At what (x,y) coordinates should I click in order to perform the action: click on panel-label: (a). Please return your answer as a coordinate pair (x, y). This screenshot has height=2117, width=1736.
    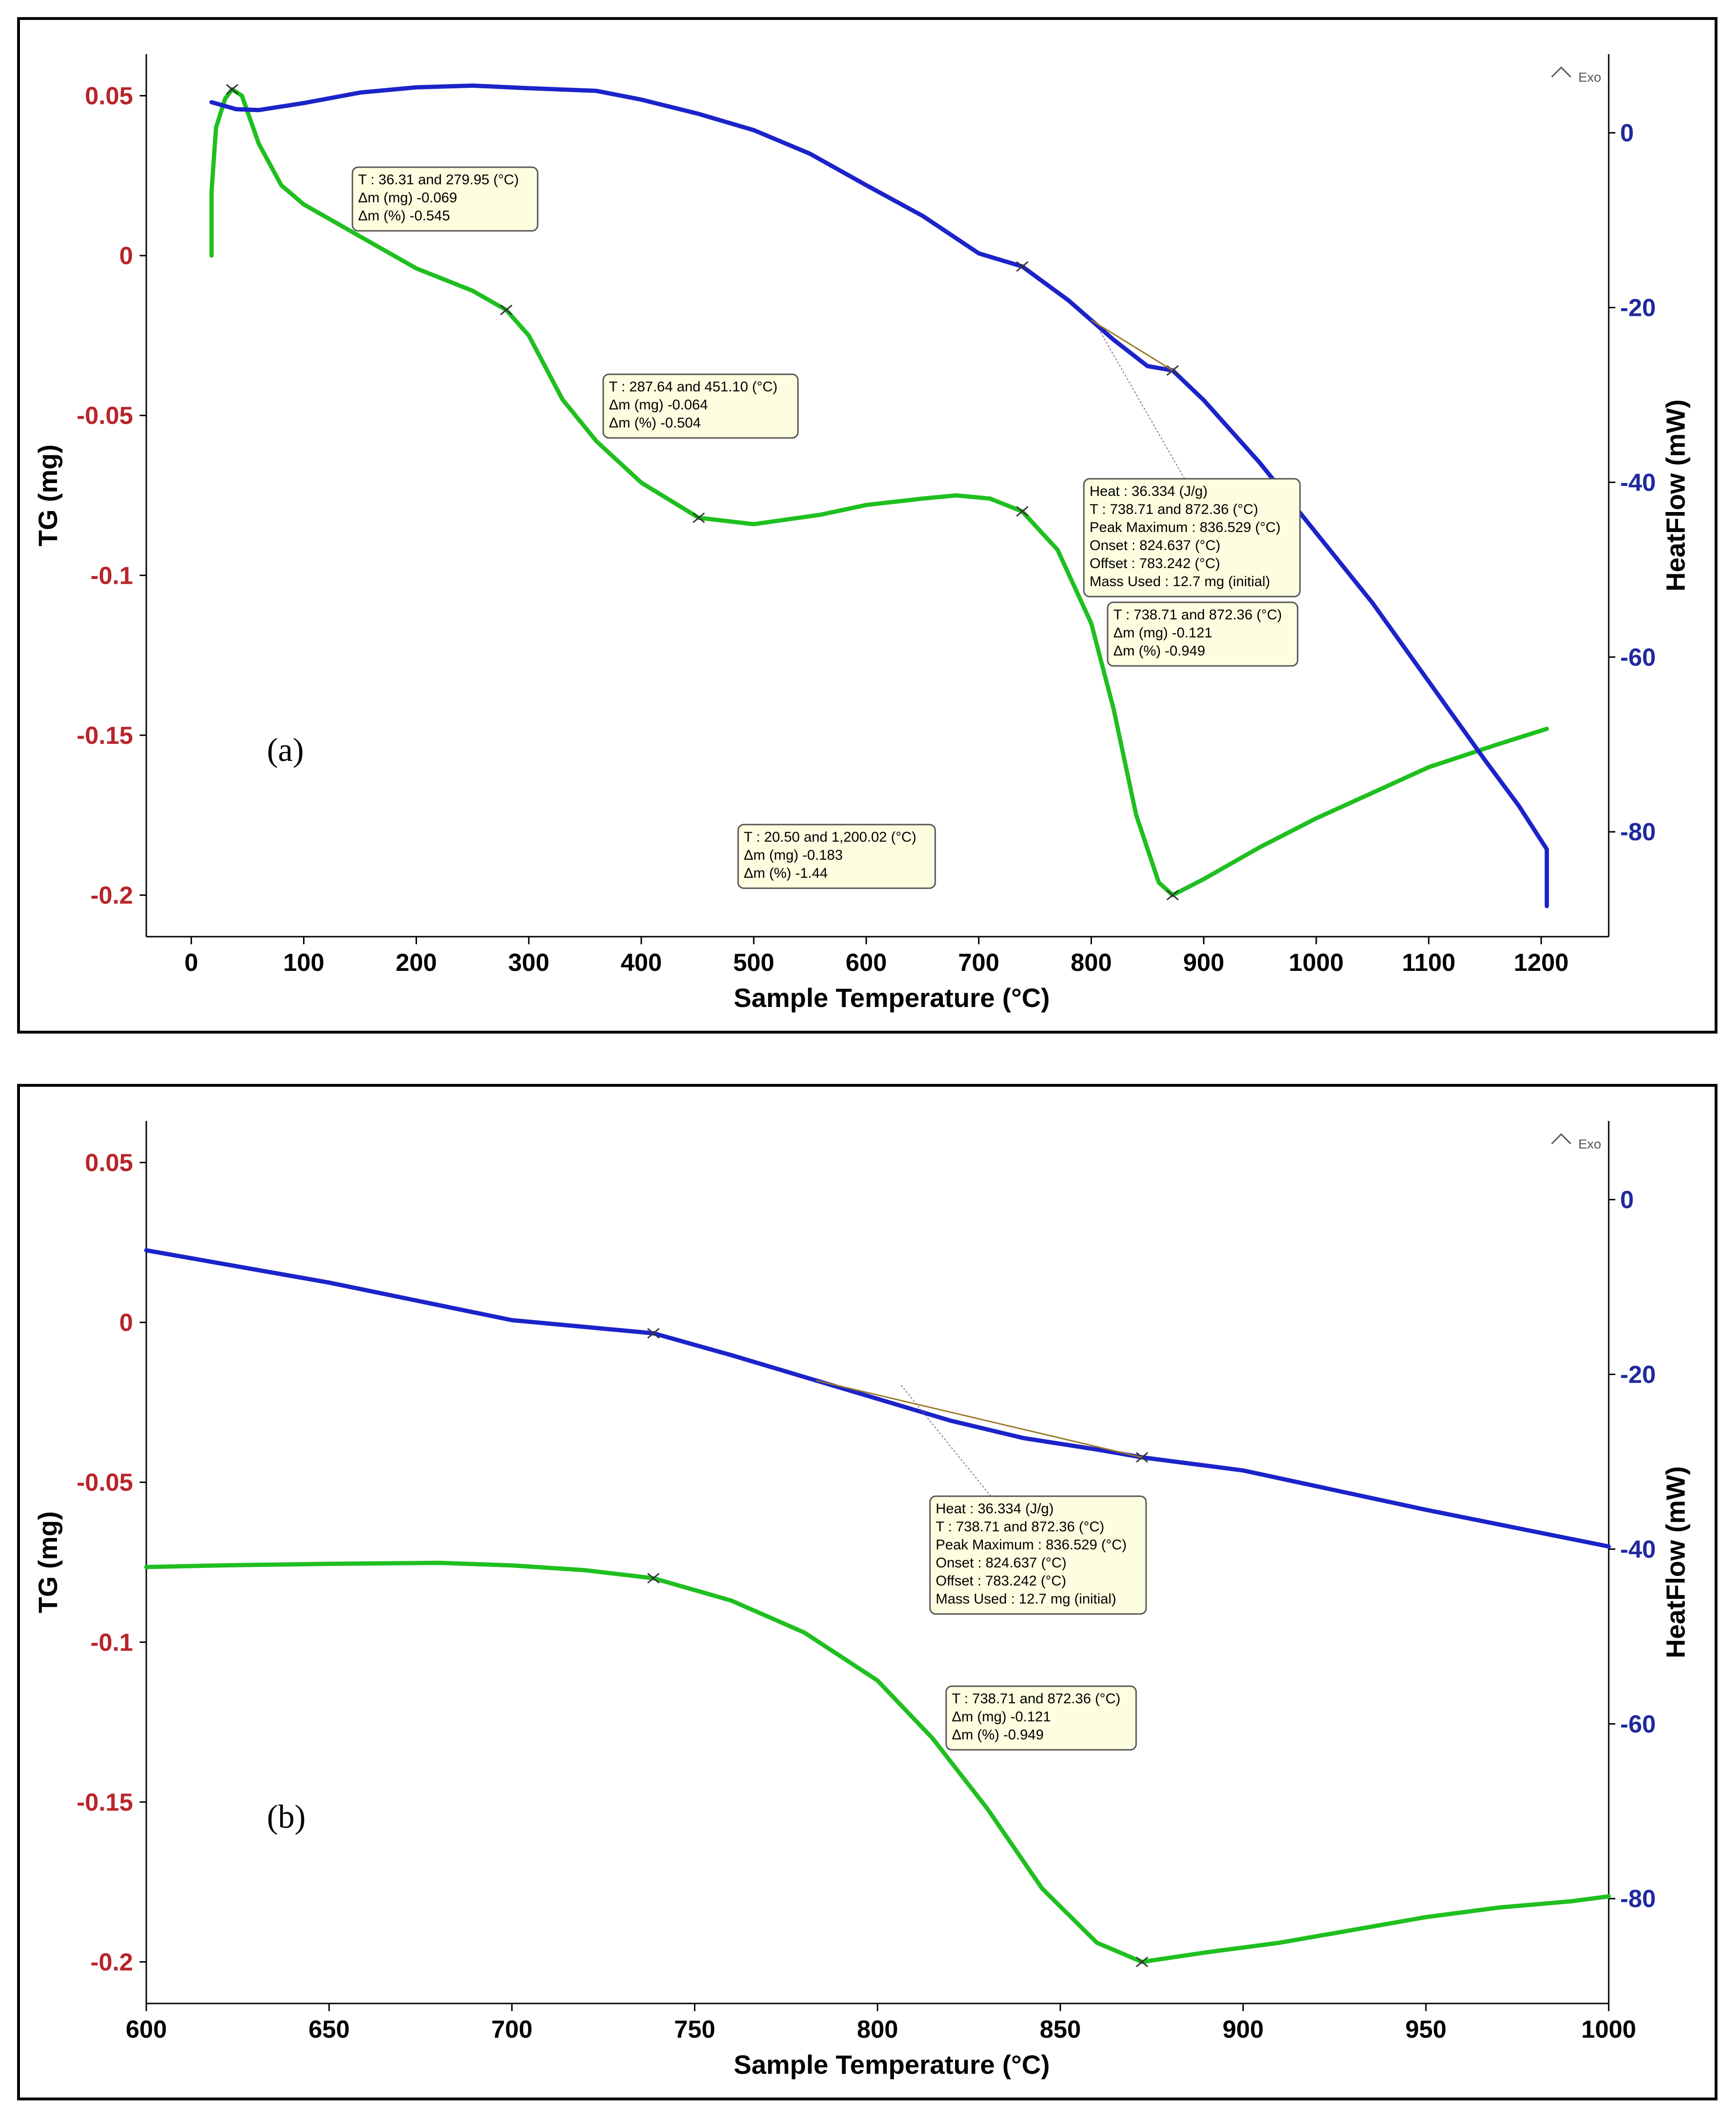
    Looking at the image, I should click on (285, 750).